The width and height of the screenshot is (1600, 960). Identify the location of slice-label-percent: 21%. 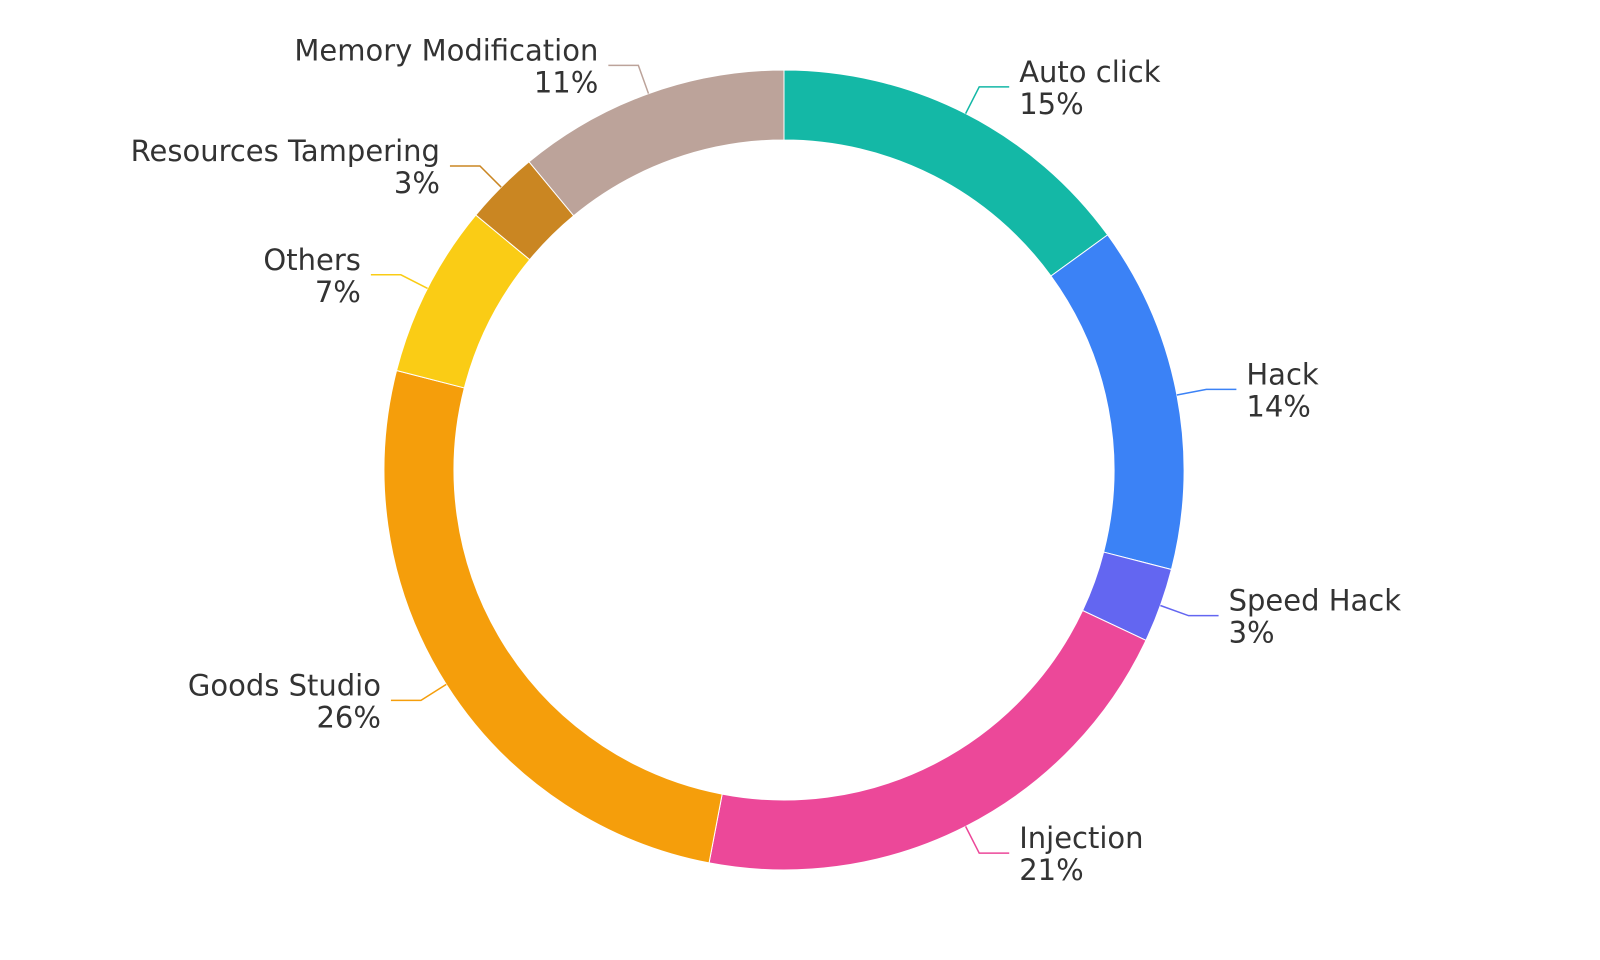
(1051, 870).